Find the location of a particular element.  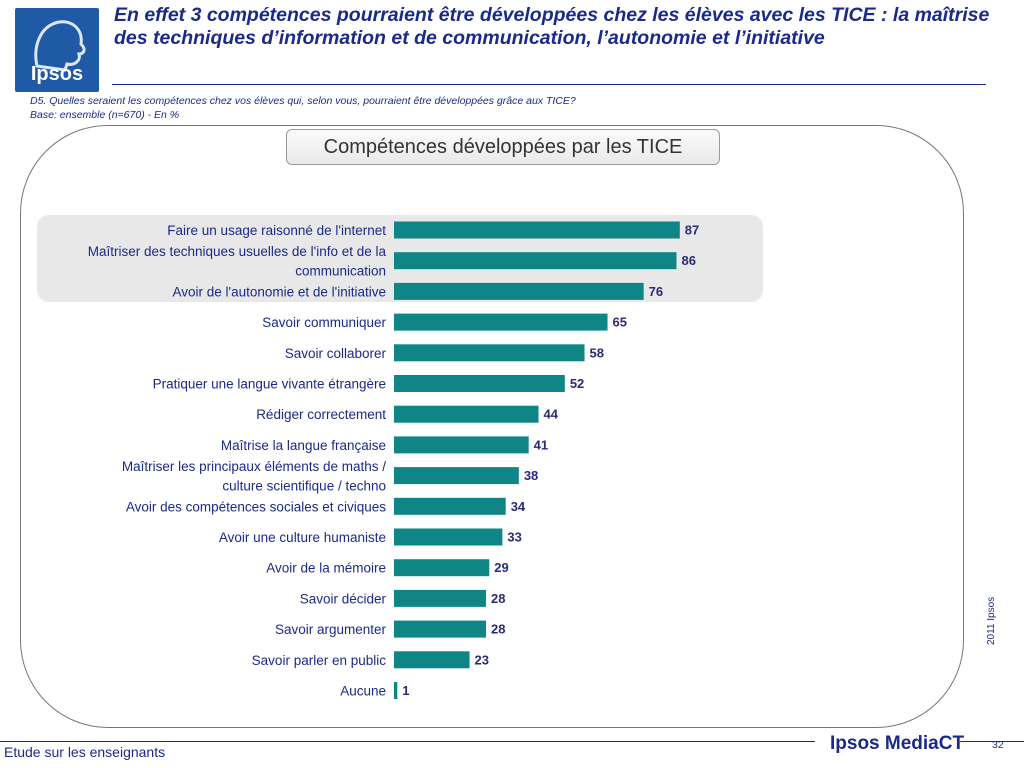

footer-study-name: Etude sur les enseignants is located at coordinates (85, 752).